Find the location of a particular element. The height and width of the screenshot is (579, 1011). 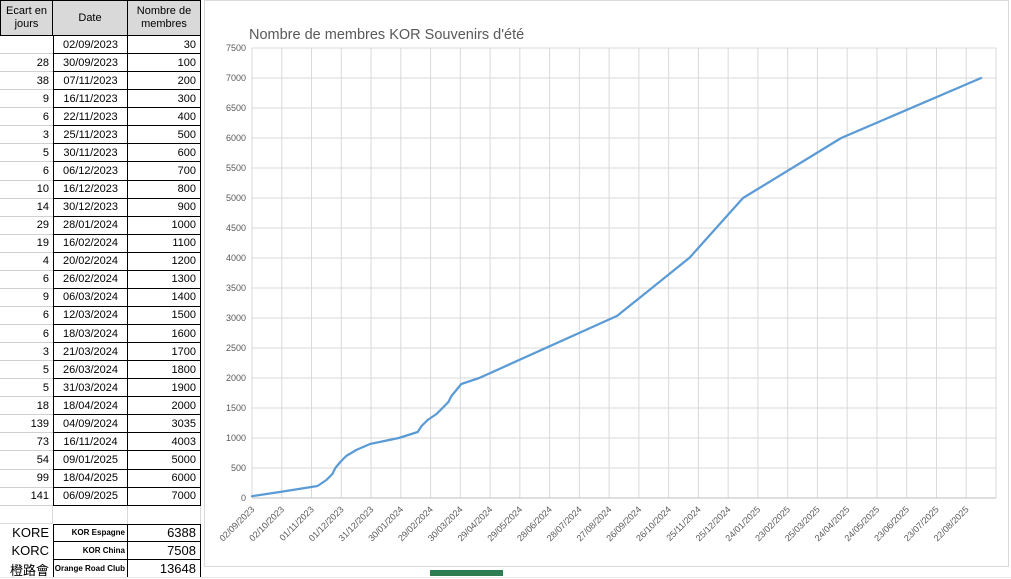

table-row: 29 28/01/2024 1000 is located at coordinates (100, 225).